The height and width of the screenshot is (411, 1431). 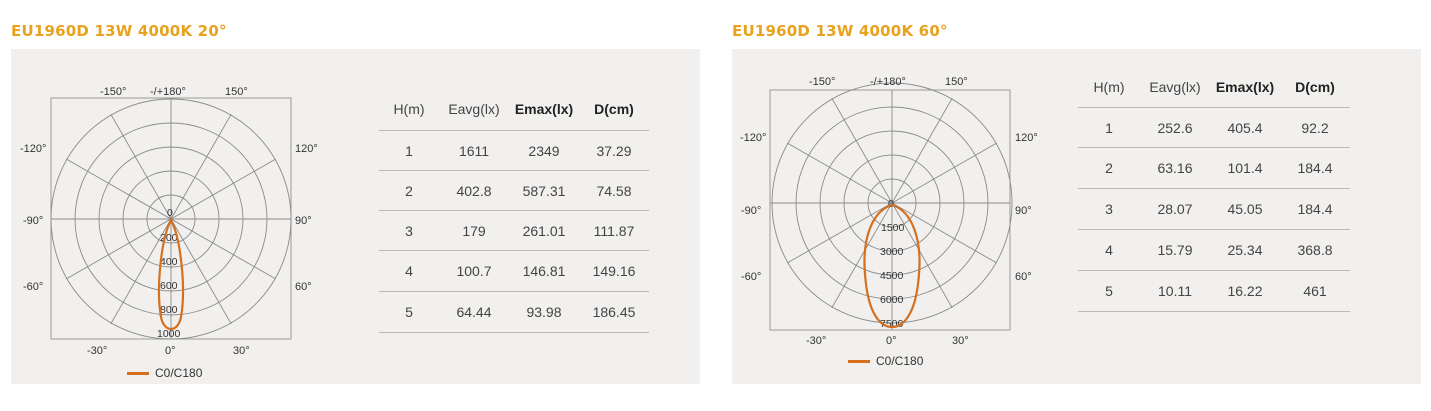 What do you see at coordinates (1245, 250) in the screenshot?
I see `cell-emax: 25.34` at bounding box center [1245, 250].